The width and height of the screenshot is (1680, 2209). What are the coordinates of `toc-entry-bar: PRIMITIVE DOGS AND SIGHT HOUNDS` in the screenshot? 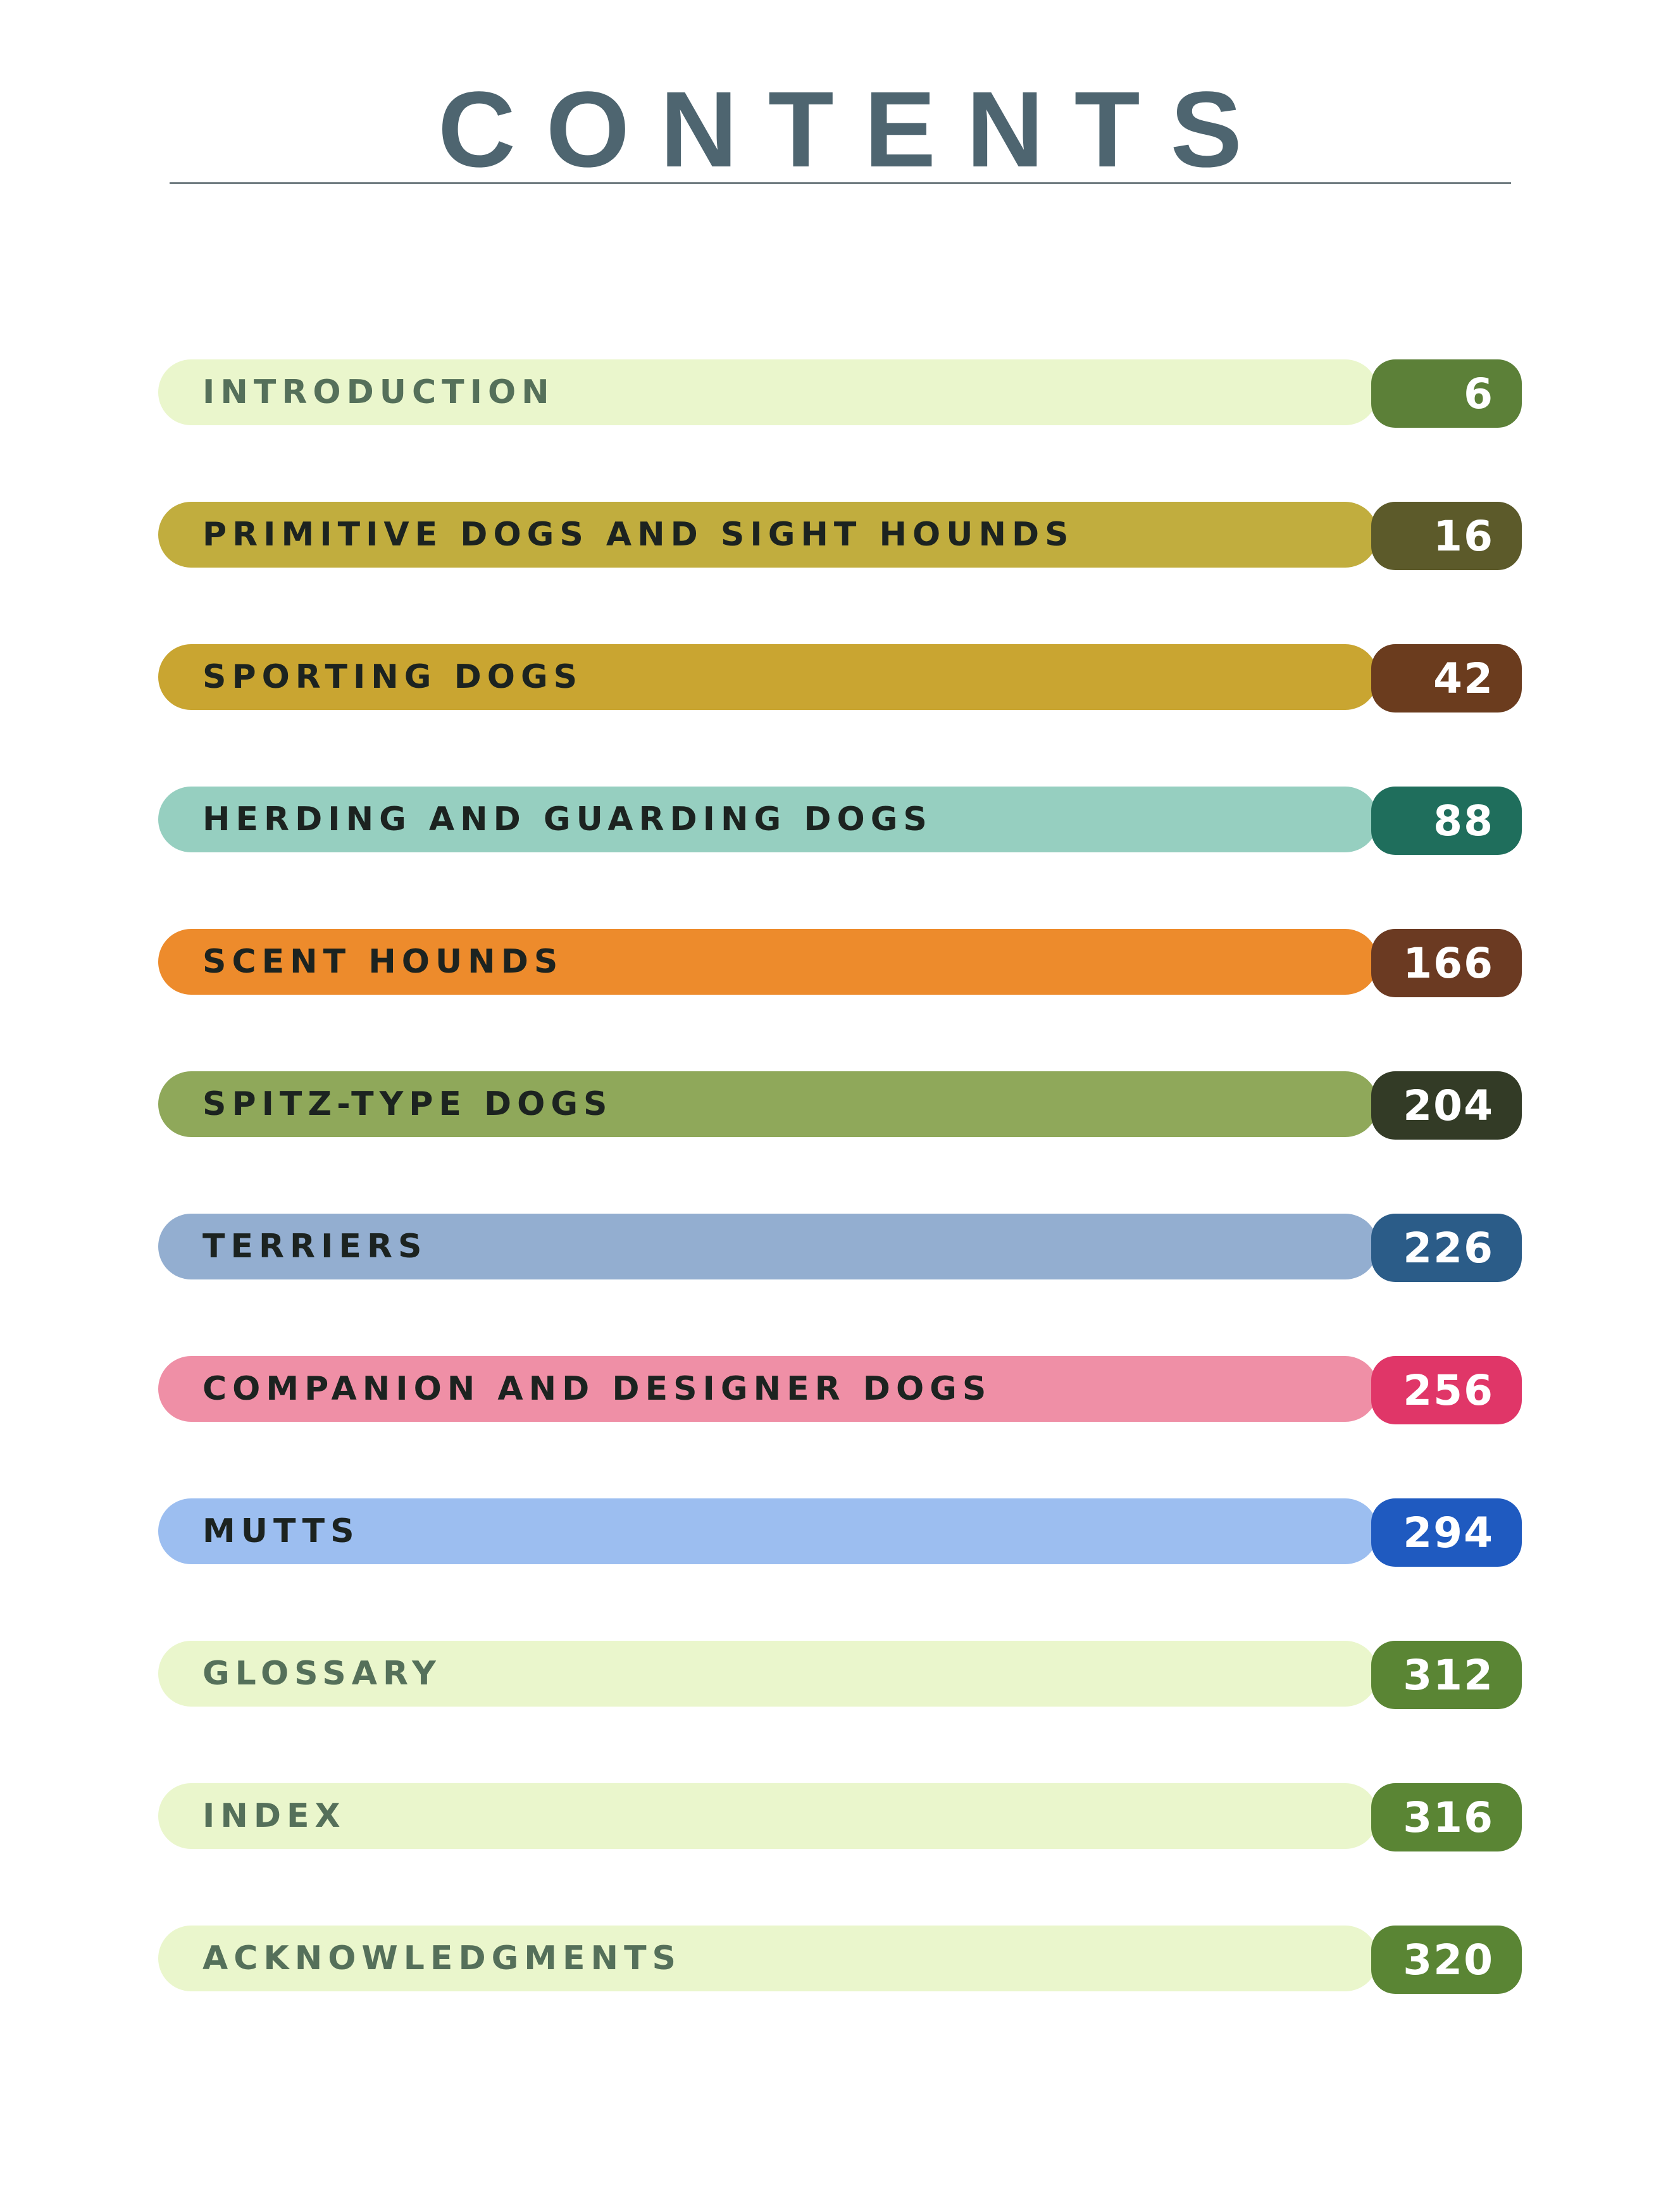 It's located at (768, 535).